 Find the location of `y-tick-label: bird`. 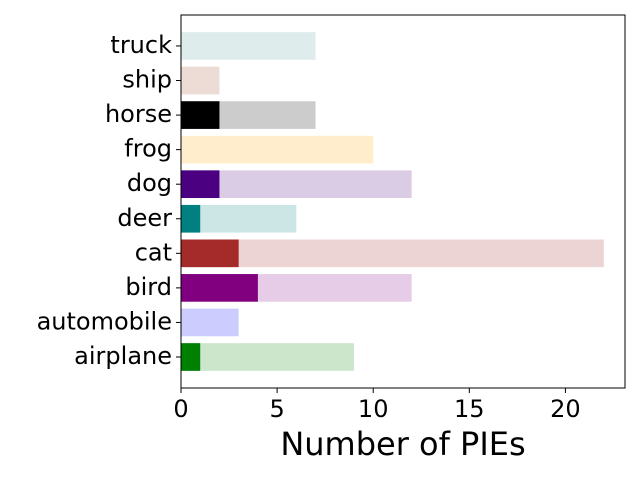

y-tick-label: bird is located at coordinates (148, 287).